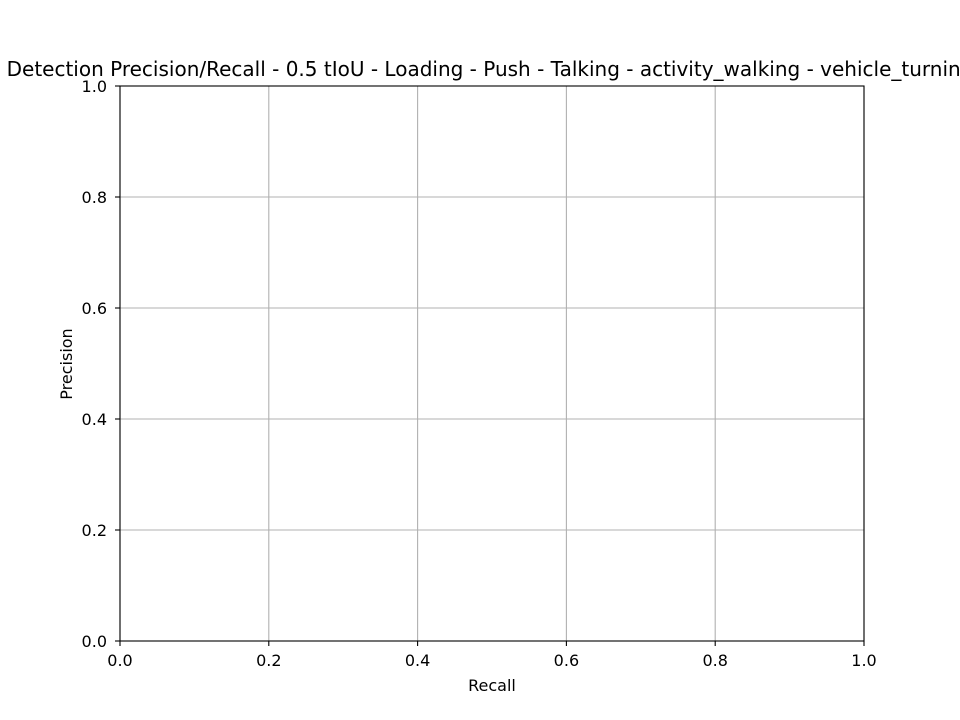 The width and height of the screenshot is (960, 720). I want to click on y-tick-label: 0.0, so click(94, 641).